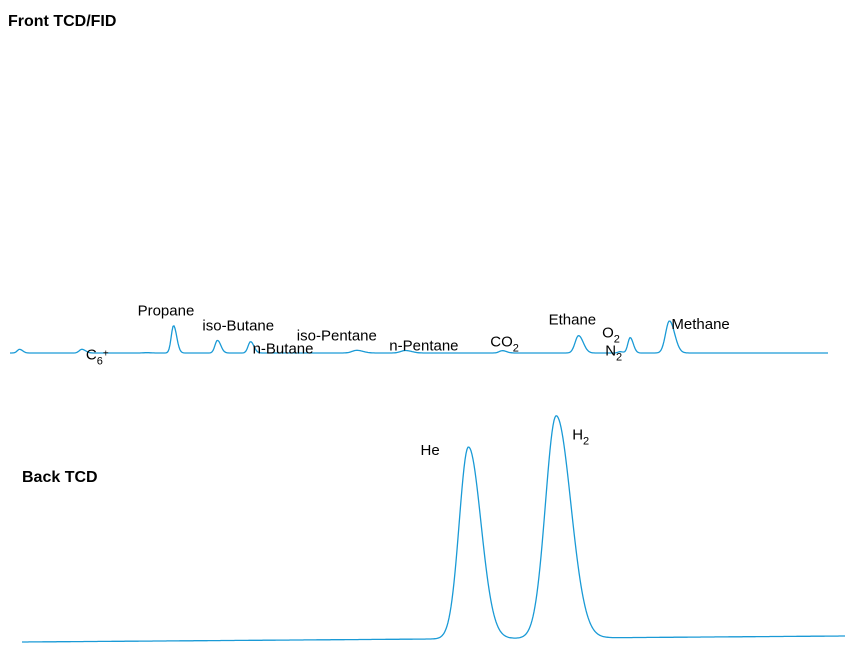 The width and height of the screenshot is (868, 646). What do you see at coordinates (573, 320) in the screenshot?
I see `peak-label-0-9: Ethane` at bounding box center [573, 320].